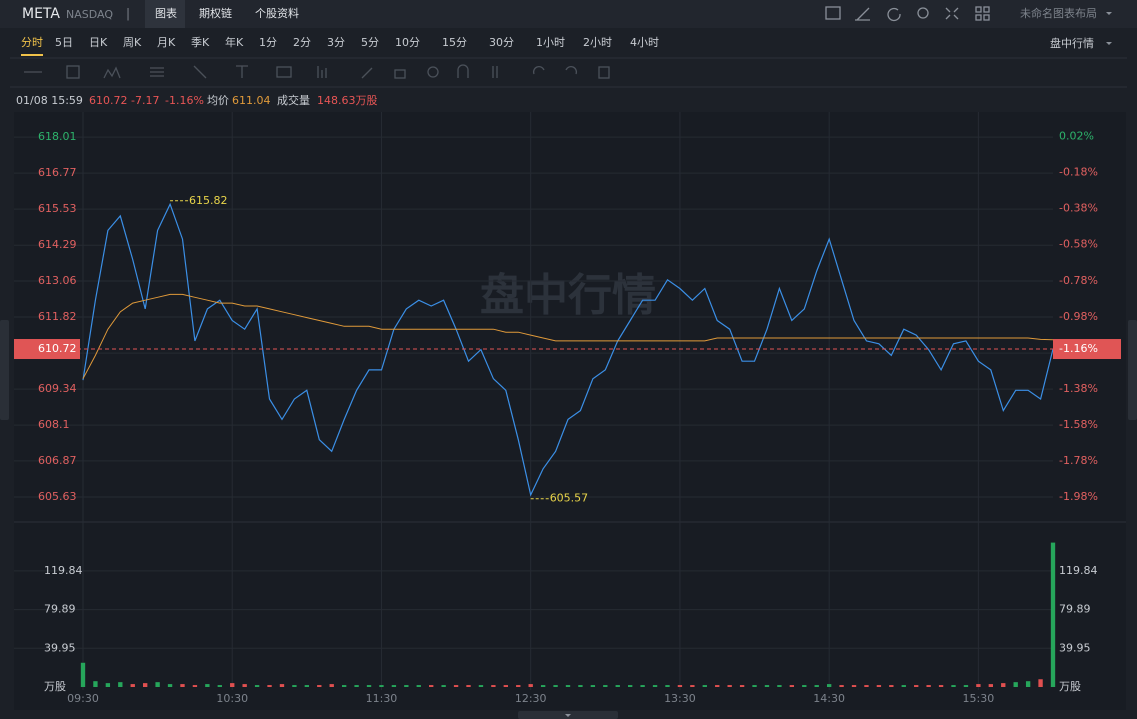 The width and height of the screenshot is (1137, 719). I want to click on left-handle, so click(4, 370).